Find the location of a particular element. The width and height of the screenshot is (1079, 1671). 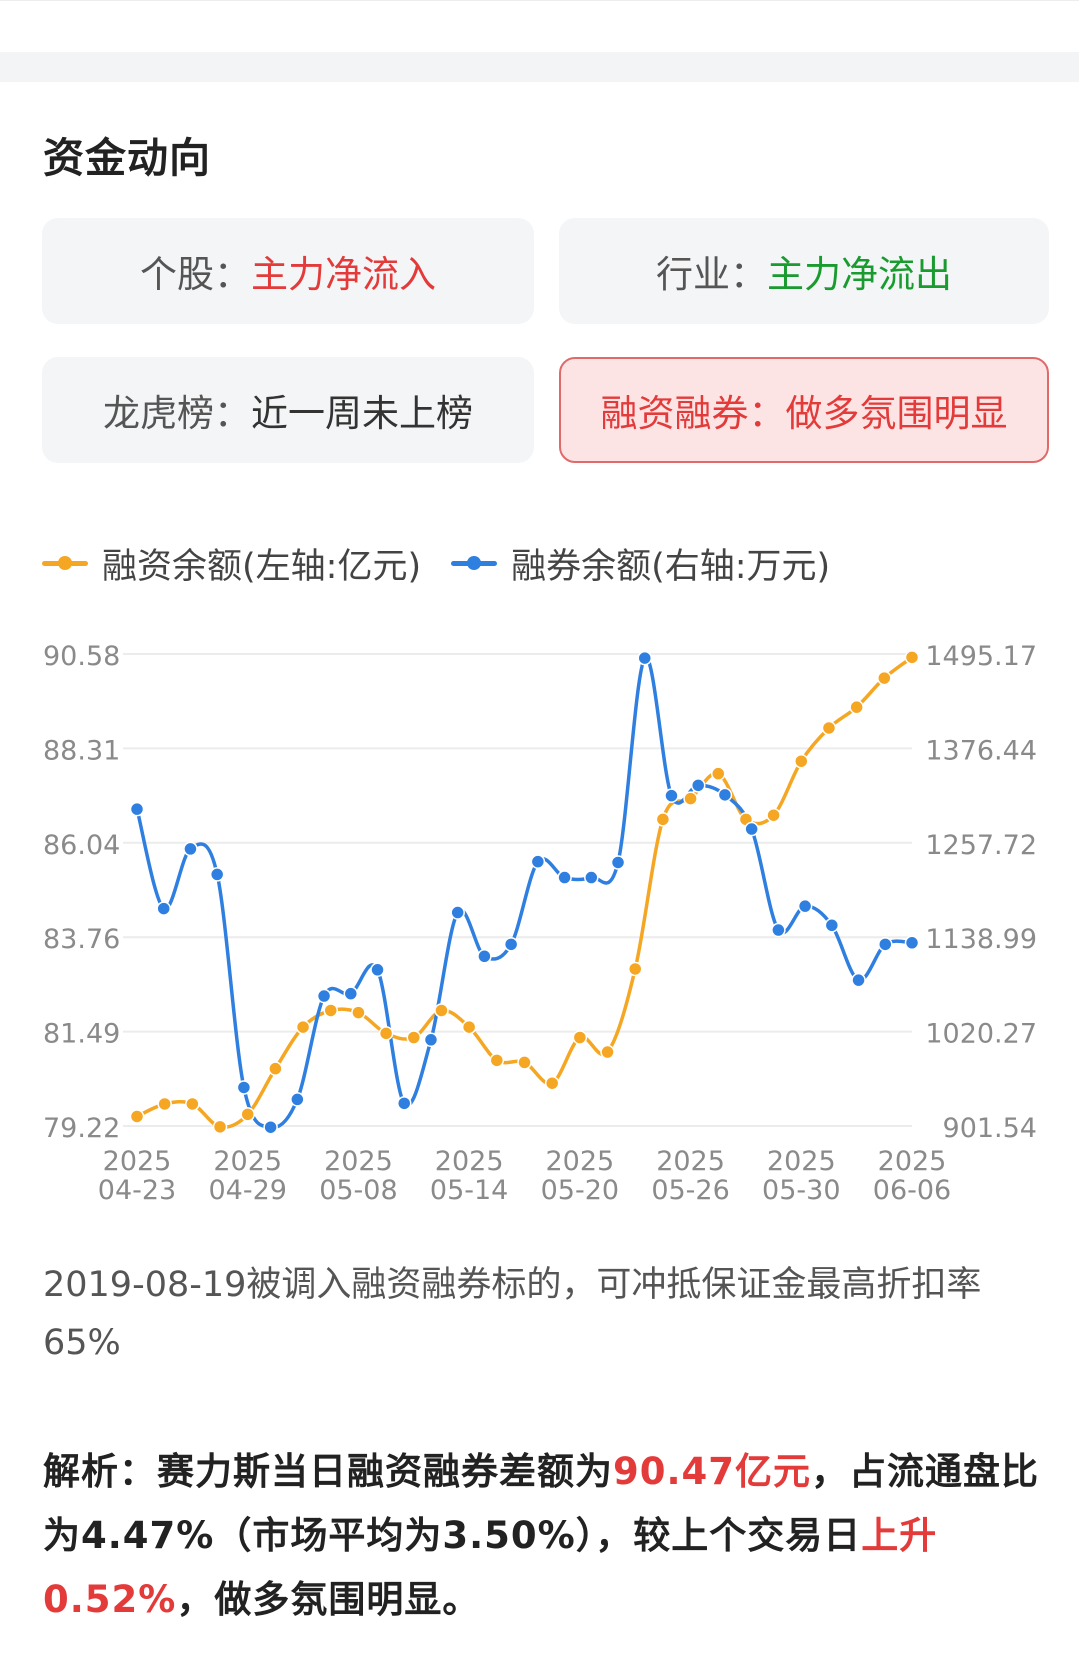

legend-short: 融券余额(右轴:万元) is located at coordinates (640, 563).